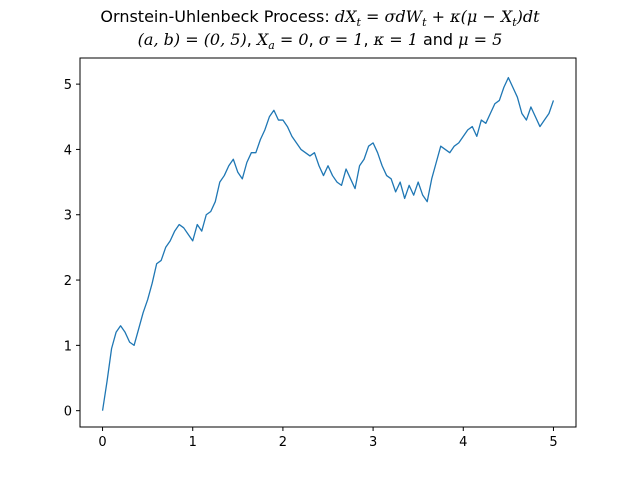 The width and height of the screenshot is (640, 480). What do you see at coordinates (480, 39) in the screenshot?
I see `title-mu: μ = 5` at bounding box center [480, 39].